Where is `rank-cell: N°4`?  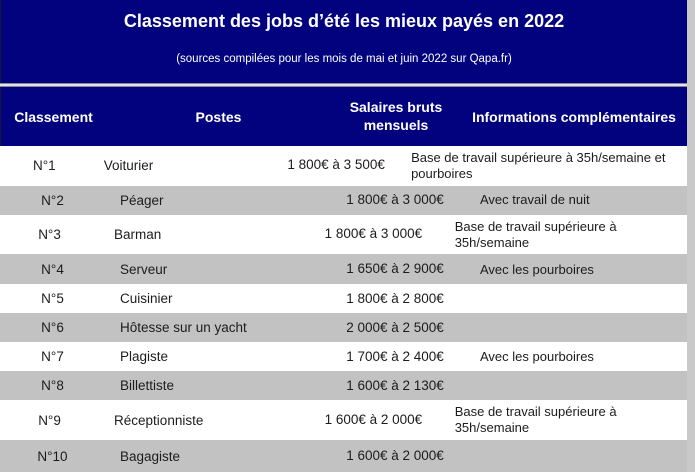
rank-cell: N°4 is located at coordinates (52, 269).